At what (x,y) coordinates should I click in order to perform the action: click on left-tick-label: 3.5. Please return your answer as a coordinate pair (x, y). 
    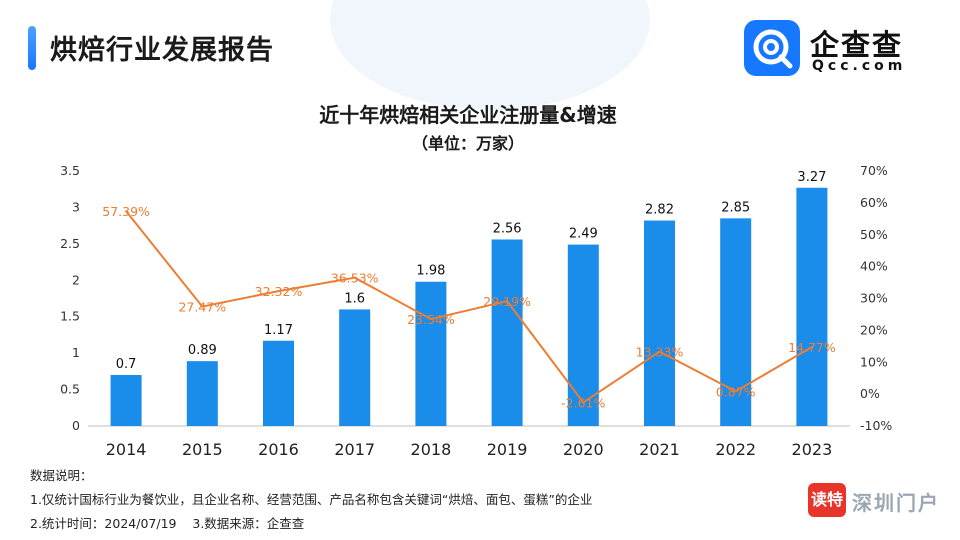
    Looking at the image, I should click on (70, 170).